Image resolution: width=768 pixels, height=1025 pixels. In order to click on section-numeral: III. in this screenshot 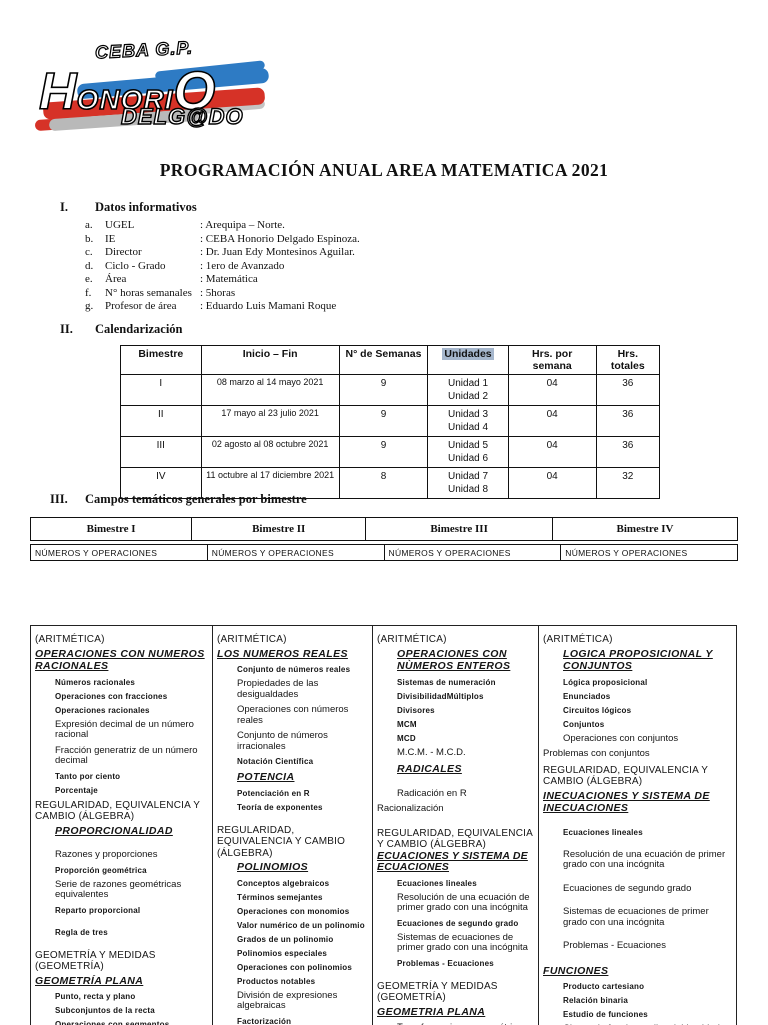, I will do `click(67, 499)`.